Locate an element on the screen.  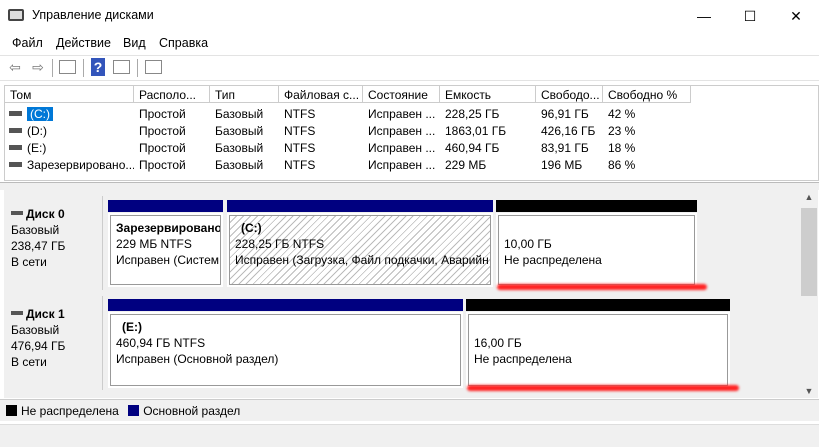
partition-unallocated-1: 16,00 ГБ Не распределена is located at coordinates (598, 350).